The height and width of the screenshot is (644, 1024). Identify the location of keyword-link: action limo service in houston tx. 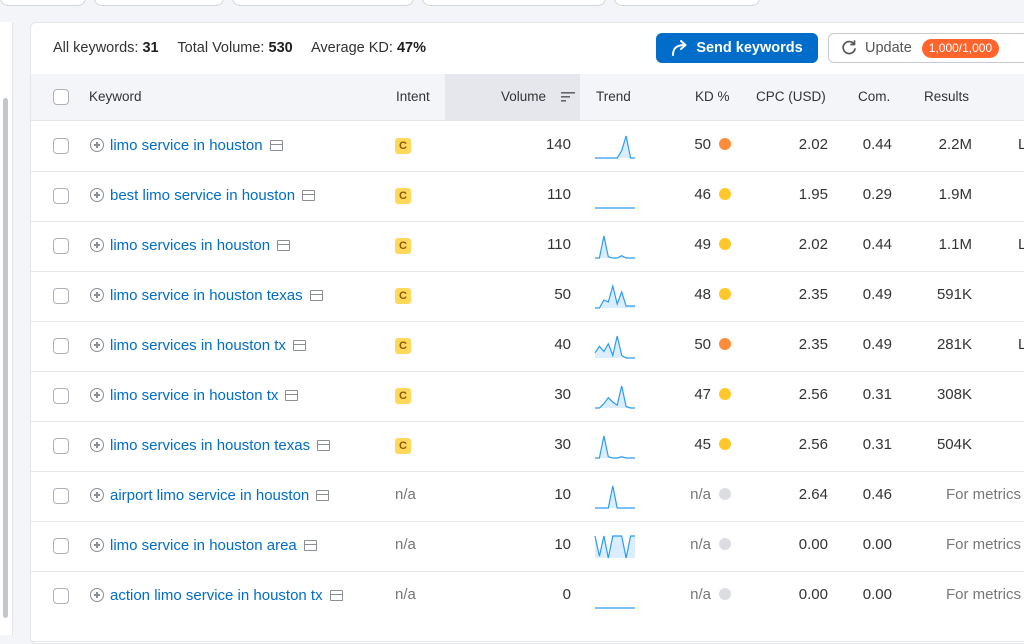
(230, 596).